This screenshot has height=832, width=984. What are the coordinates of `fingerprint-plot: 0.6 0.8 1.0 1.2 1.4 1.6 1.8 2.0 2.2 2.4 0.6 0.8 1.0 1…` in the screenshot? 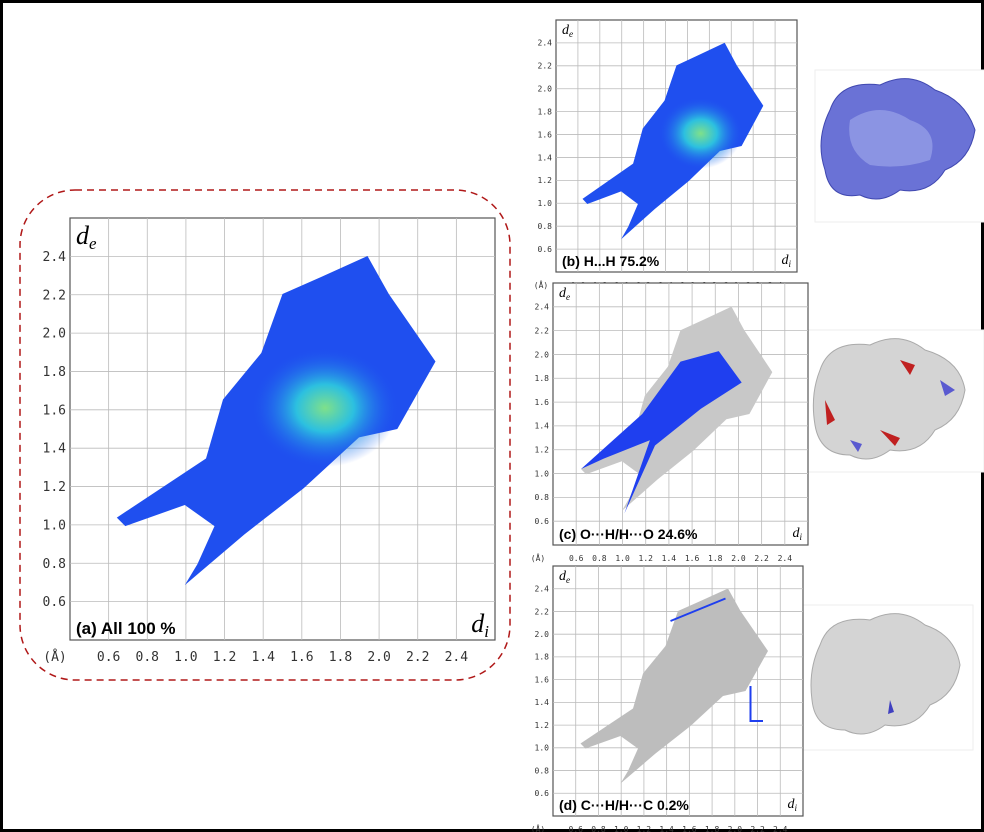 It's located at (667, 698).